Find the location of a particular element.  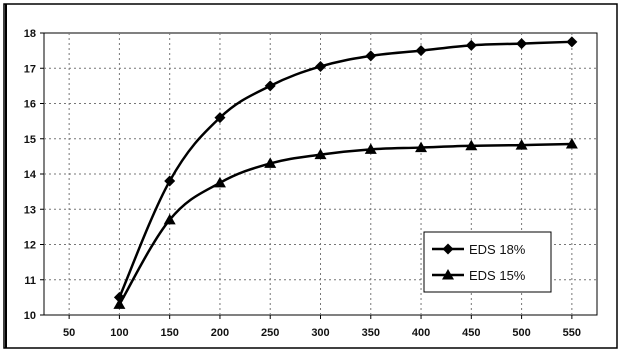

x-tick-label: 550 is located at coordinates (572, 333).